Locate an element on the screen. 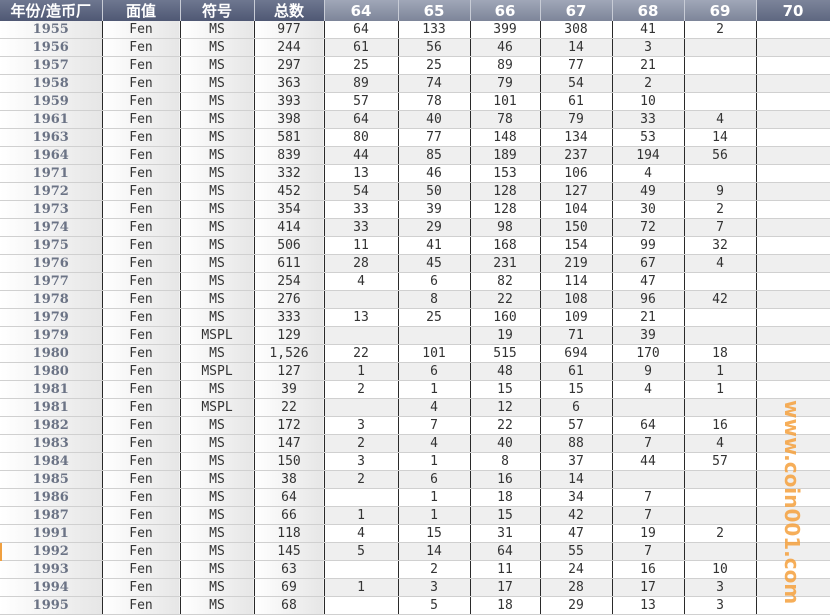 This screenshot has width=830, height=616. table-row: 1976 Fen MS 611 28 45 231 219 67 4 is located at coordinates (415, 263).